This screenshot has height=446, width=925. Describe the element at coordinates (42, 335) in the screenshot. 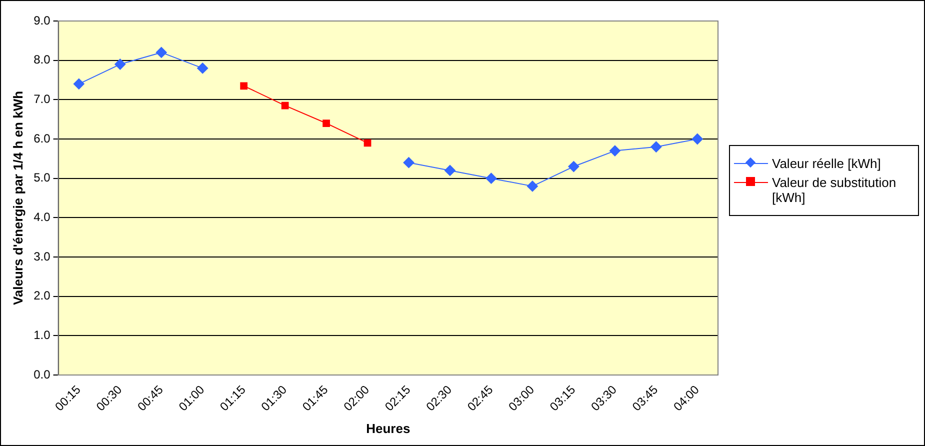

I see `y-tick-label: 1.0` at that location.